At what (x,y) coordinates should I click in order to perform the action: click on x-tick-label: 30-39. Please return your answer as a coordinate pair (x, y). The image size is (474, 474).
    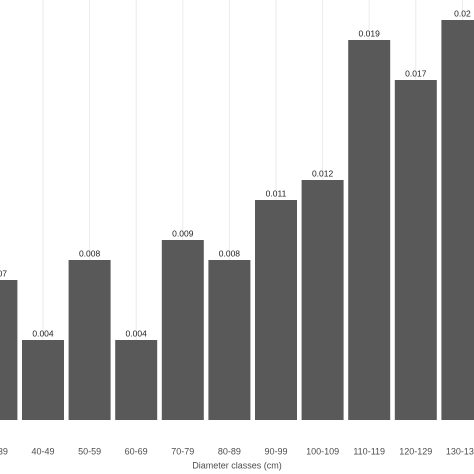
    Looking at the image, I should click on (4, 451).